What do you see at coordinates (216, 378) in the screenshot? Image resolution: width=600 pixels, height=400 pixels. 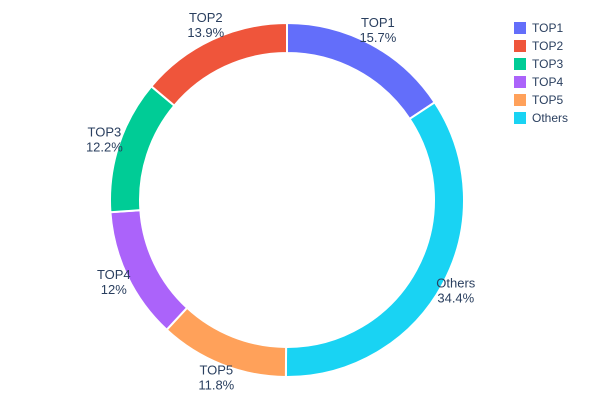 I see `slice-label-top5: TOP5 11.8%` at bounding box center [216, 378].